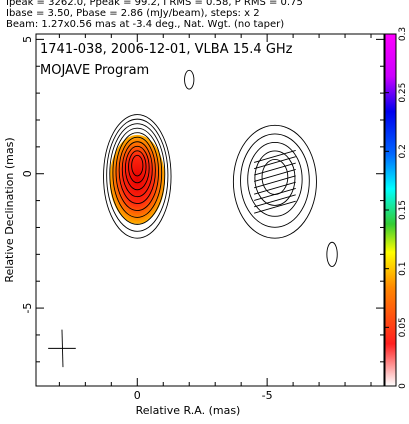 This screenshot has width=409, height=424. What do you see at coordinates (137, 395) in the screenshot?
I see `x-tick-label-0: 0` at bounding box center [137, 395].